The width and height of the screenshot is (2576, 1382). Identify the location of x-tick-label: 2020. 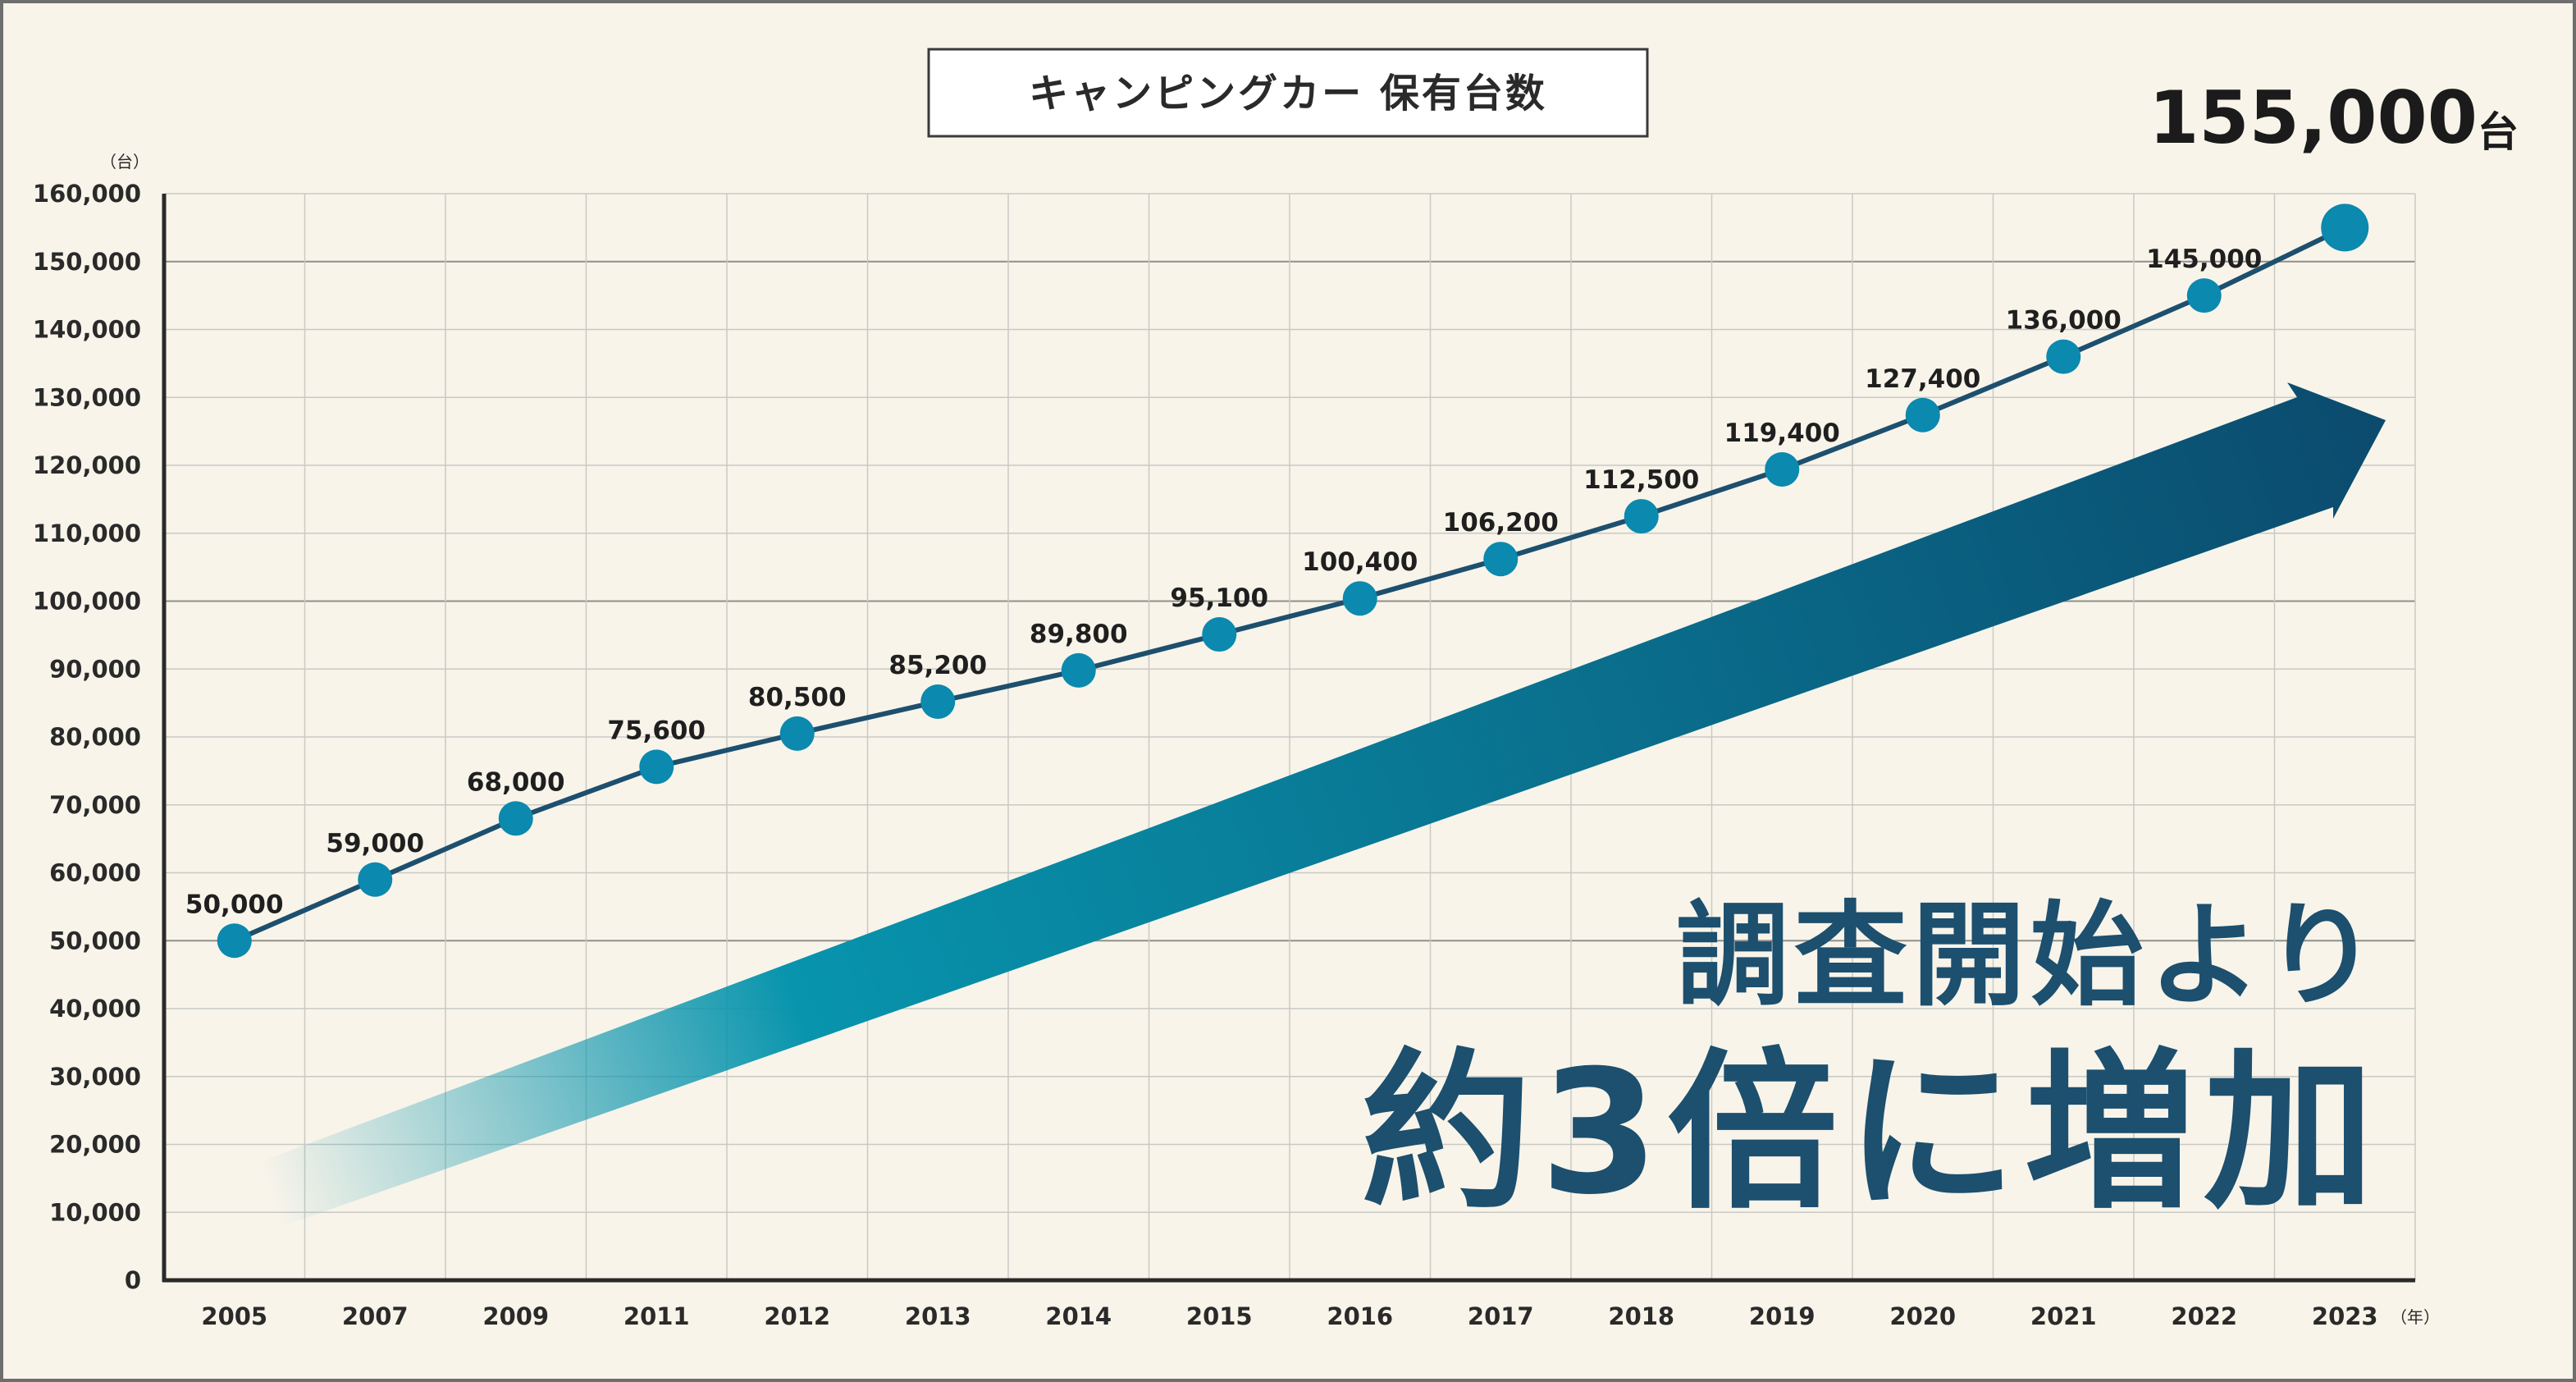
(1923, 1316).